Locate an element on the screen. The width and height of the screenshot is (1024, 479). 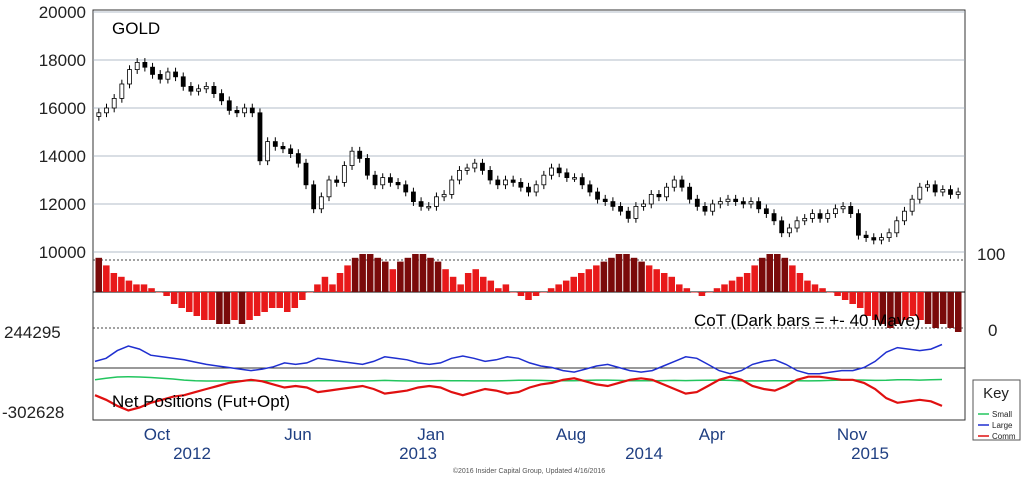
x-tick-month: Apr is located at coordinates (712, 434).